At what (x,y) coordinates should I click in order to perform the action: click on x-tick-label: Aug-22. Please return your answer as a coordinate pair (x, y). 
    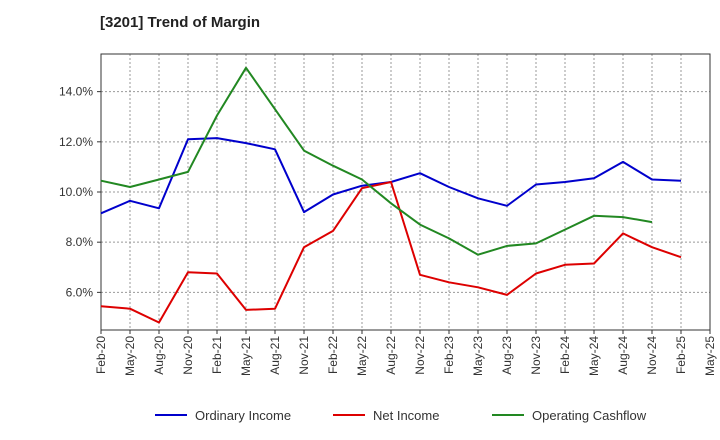
    Looking at the image, I should click on (391, 355).